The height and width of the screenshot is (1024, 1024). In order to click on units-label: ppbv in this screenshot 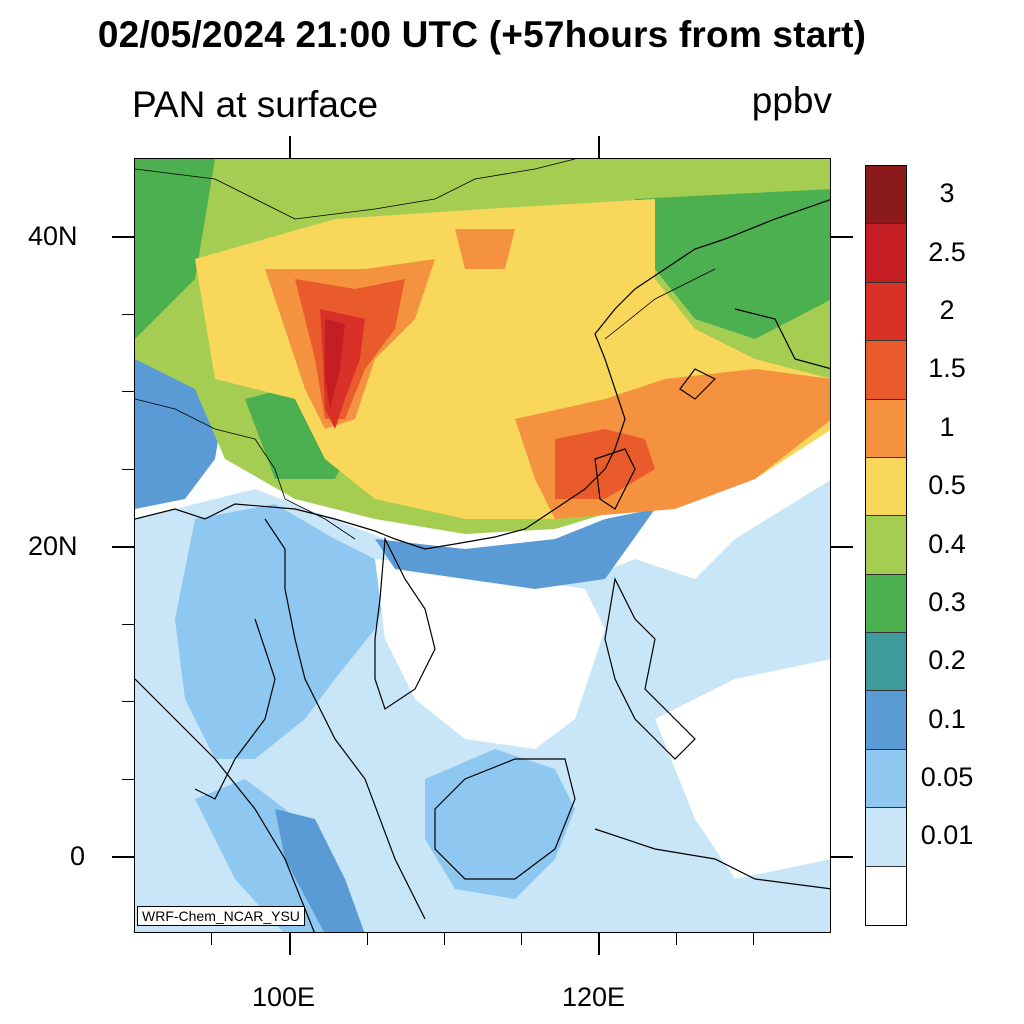, I will do `click(791, 100)`.